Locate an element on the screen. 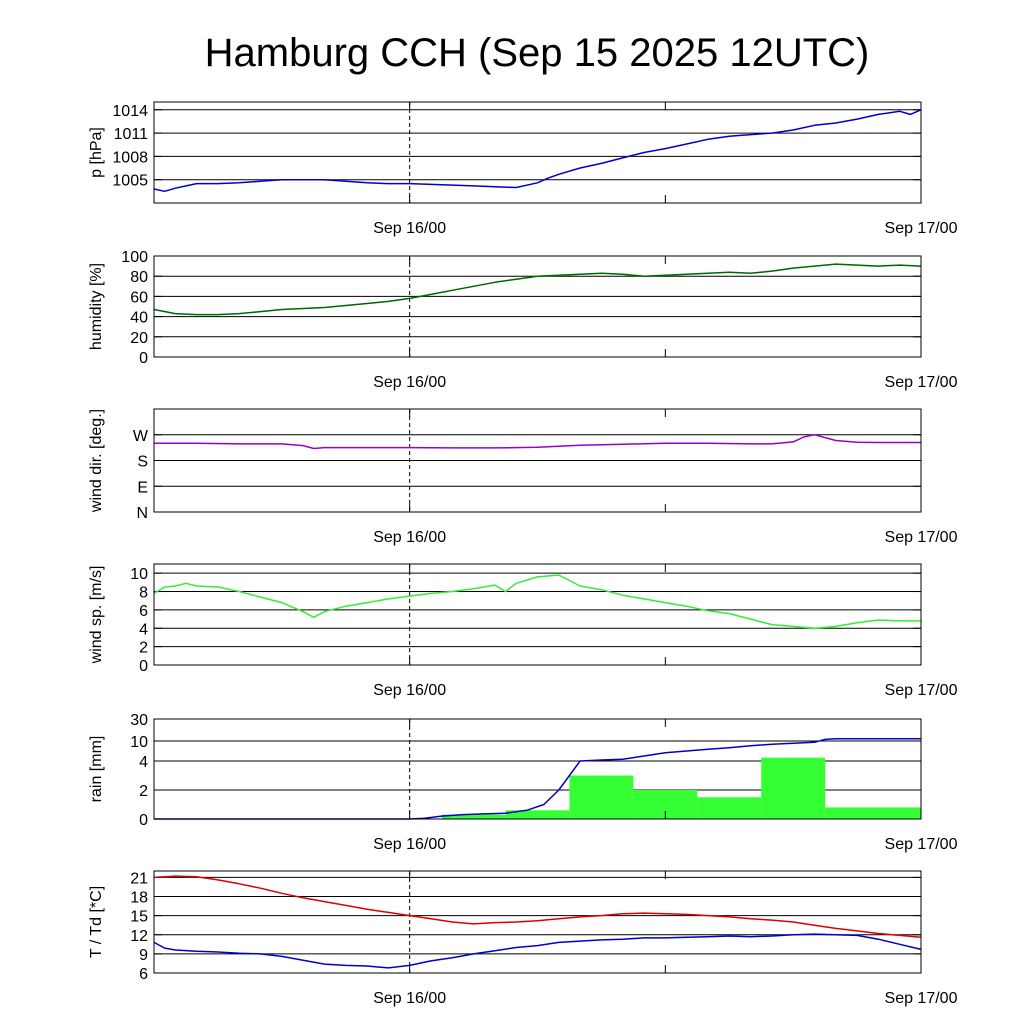 Image resolution: width=1024 pixels, height=1029 pixels. y-tick-label: 12 is located at coordinates (139, 936).